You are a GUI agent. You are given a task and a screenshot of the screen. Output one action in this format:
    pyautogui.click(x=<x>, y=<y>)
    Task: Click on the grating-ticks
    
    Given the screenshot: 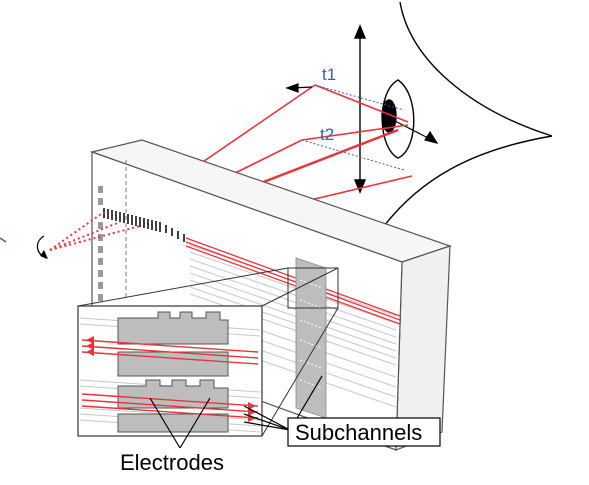 What is the action you would take?
    pyautogui.click(x=144, y=225)
    